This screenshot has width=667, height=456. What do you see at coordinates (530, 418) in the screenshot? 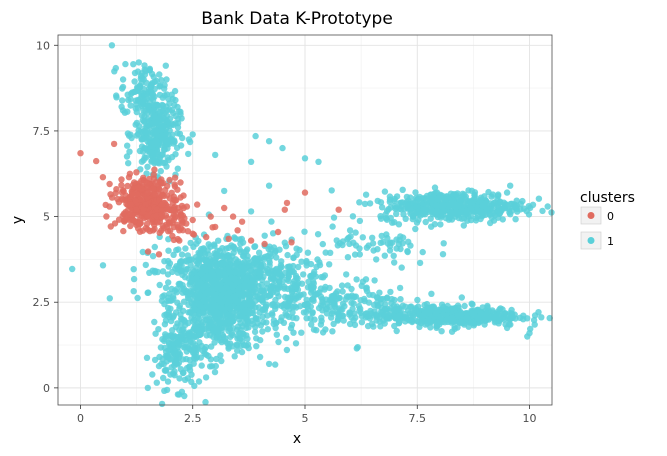
I see `x-tick-label: 10` at bounding box center [530, 418].